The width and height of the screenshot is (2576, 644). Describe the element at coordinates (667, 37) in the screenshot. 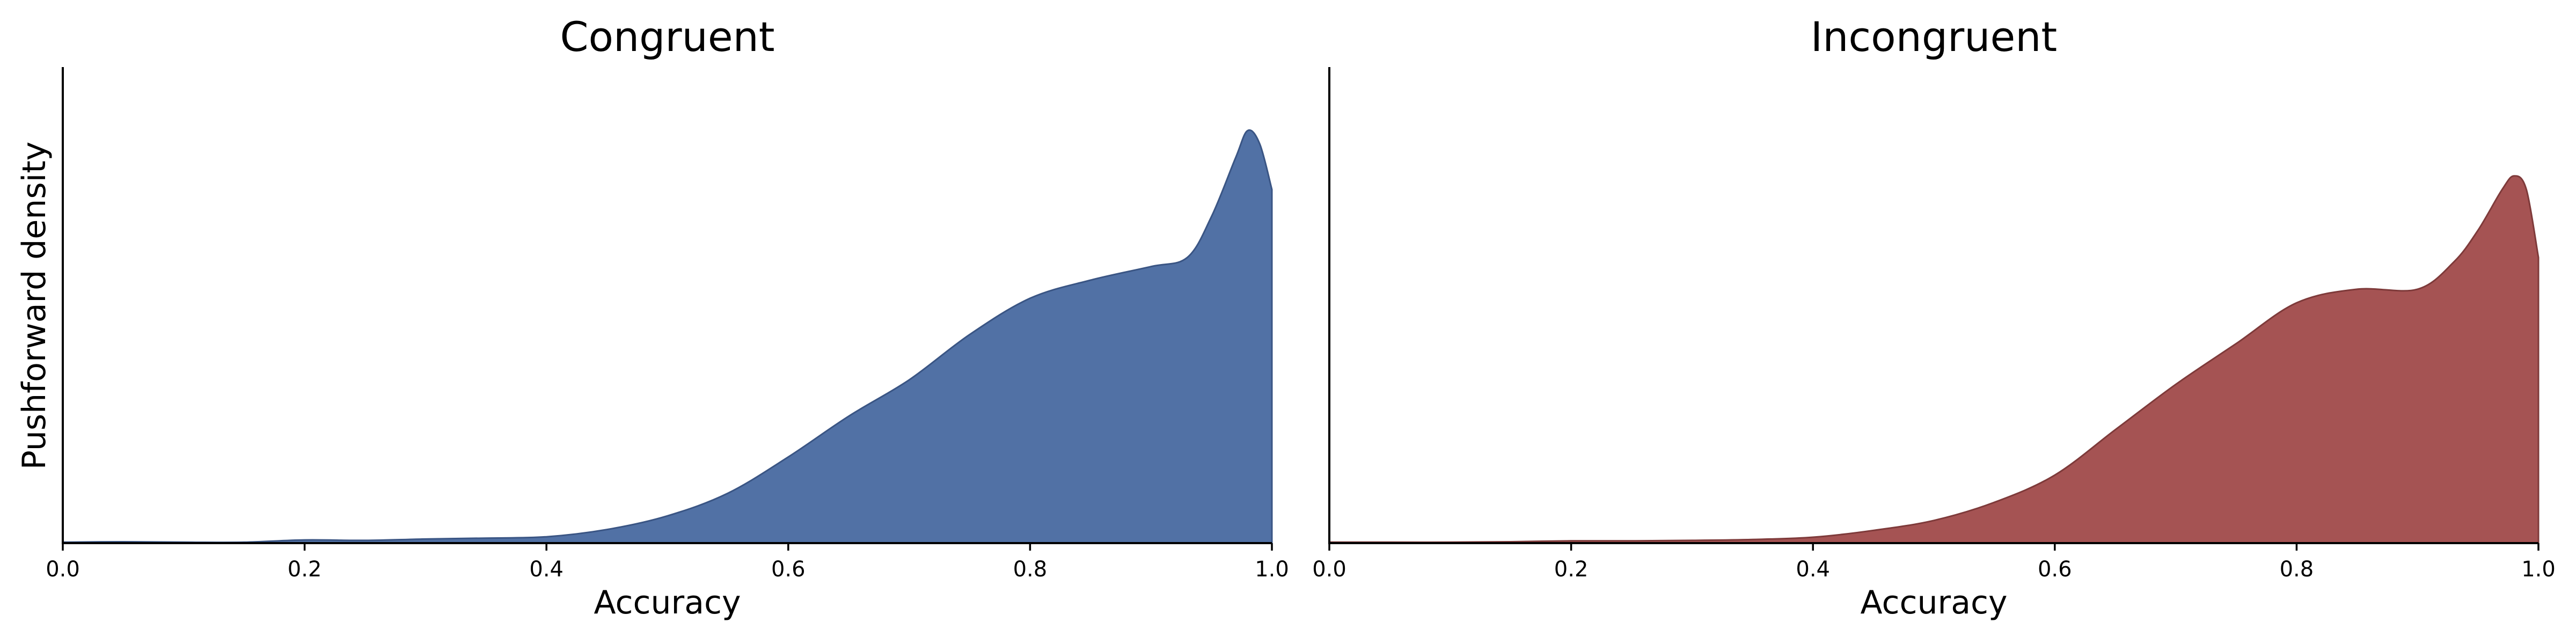

I see `chart-title: Congruent` at that location.